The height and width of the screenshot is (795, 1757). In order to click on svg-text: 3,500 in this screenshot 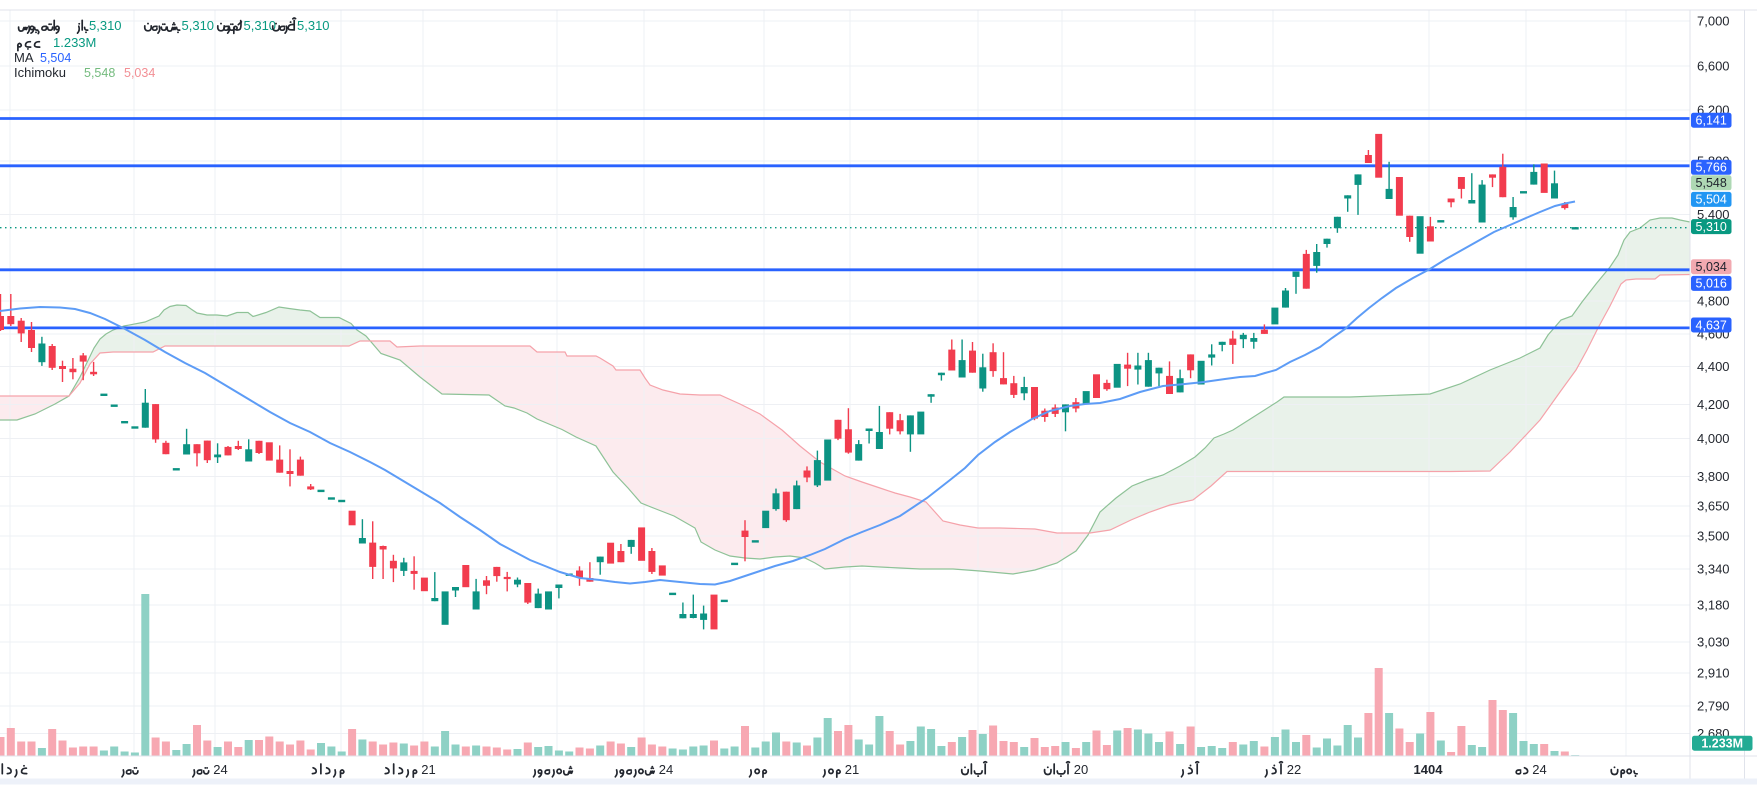, I will do `click(1713, 536)`.